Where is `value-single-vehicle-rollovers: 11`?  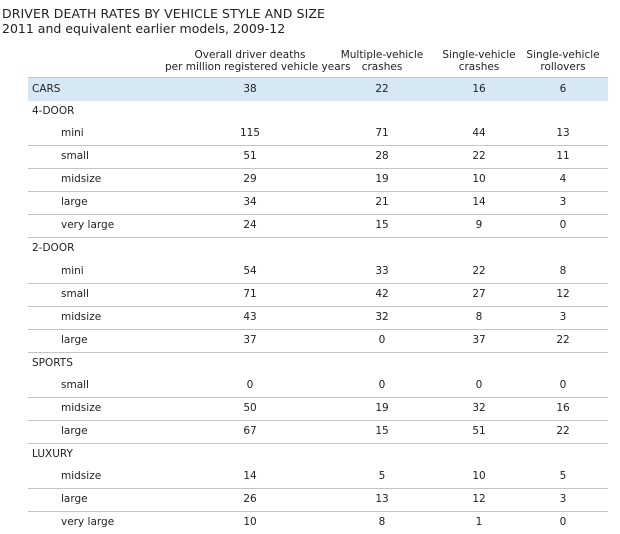 value-single-vehicle-rollovers: 11 is located at coordinates (563, 156).